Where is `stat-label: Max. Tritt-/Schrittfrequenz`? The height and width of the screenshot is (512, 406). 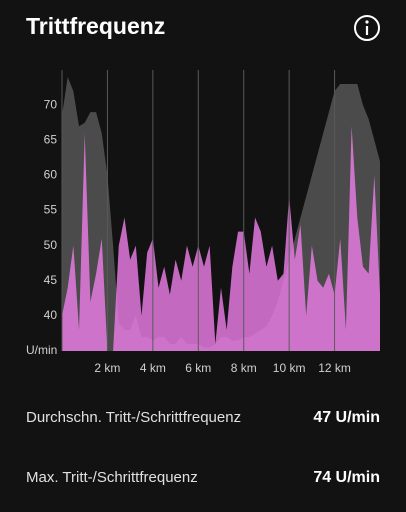 stat-label: Max. Tritt-/Schrittfrequenz is located at coordinates (112, 477).